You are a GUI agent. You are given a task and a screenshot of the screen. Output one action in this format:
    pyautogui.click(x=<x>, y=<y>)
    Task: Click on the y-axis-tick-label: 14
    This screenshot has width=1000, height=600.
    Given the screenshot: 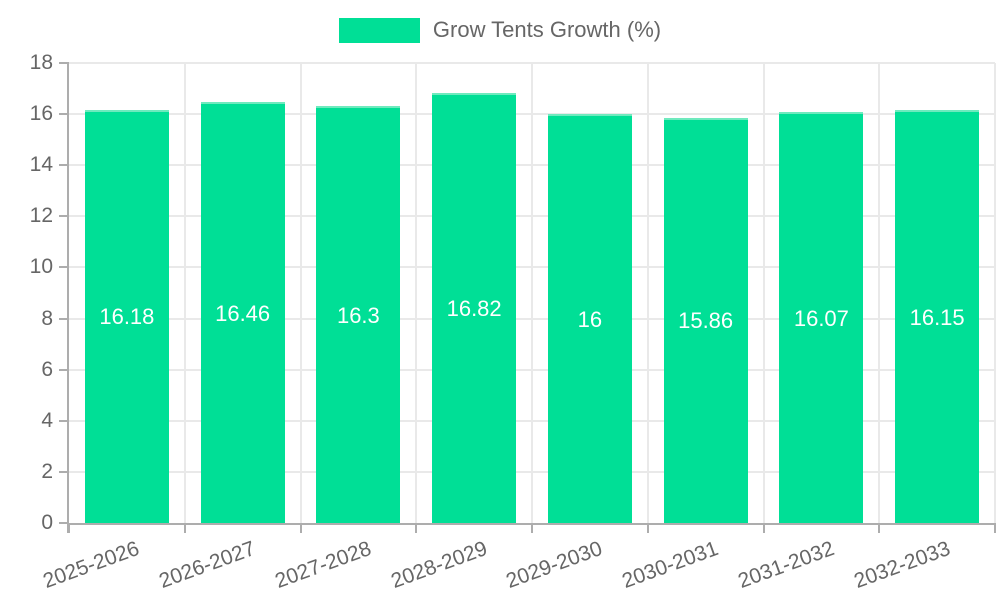 What is the action you would take?
    pyautogui.click(x=41, y=165)
    